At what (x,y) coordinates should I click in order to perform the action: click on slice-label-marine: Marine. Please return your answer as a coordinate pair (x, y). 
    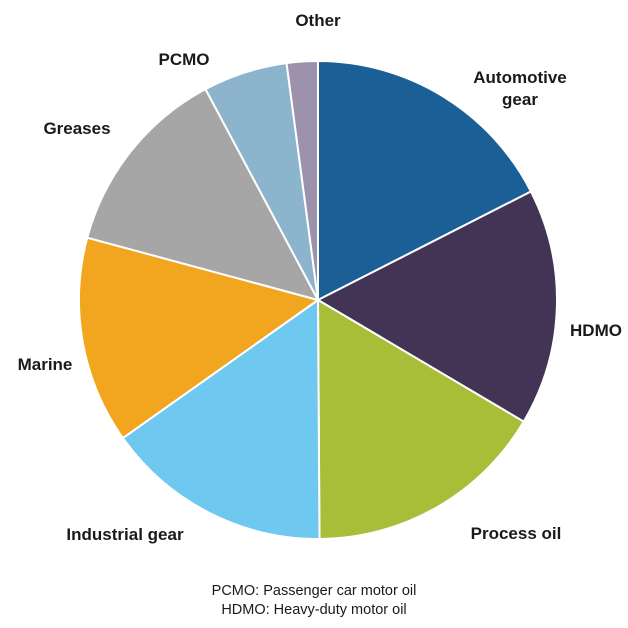
    Looking at the image, I should click on (45, 364).